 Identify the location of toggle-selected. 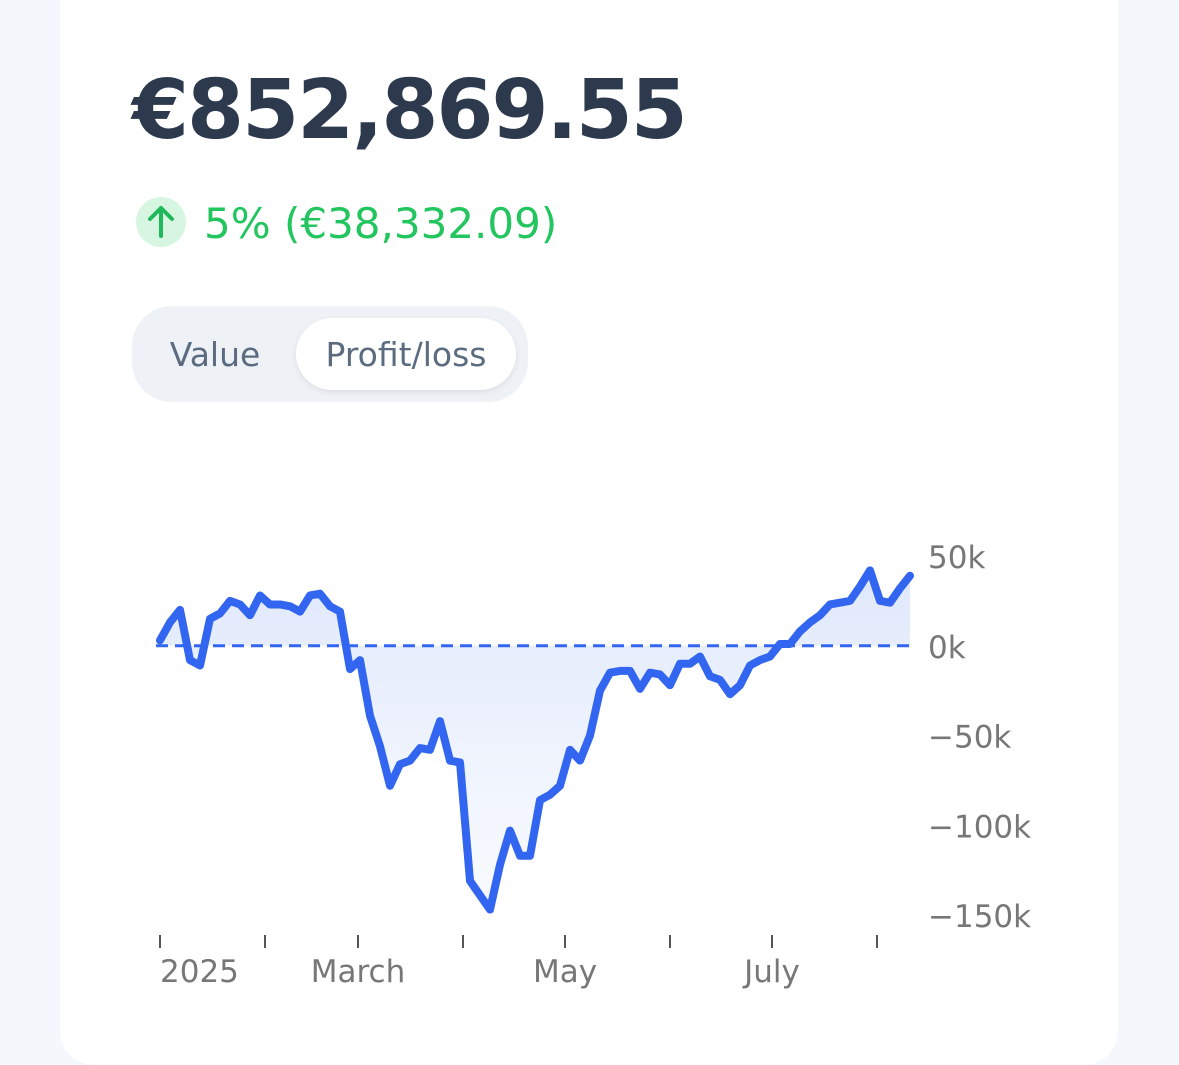
(406, 354).